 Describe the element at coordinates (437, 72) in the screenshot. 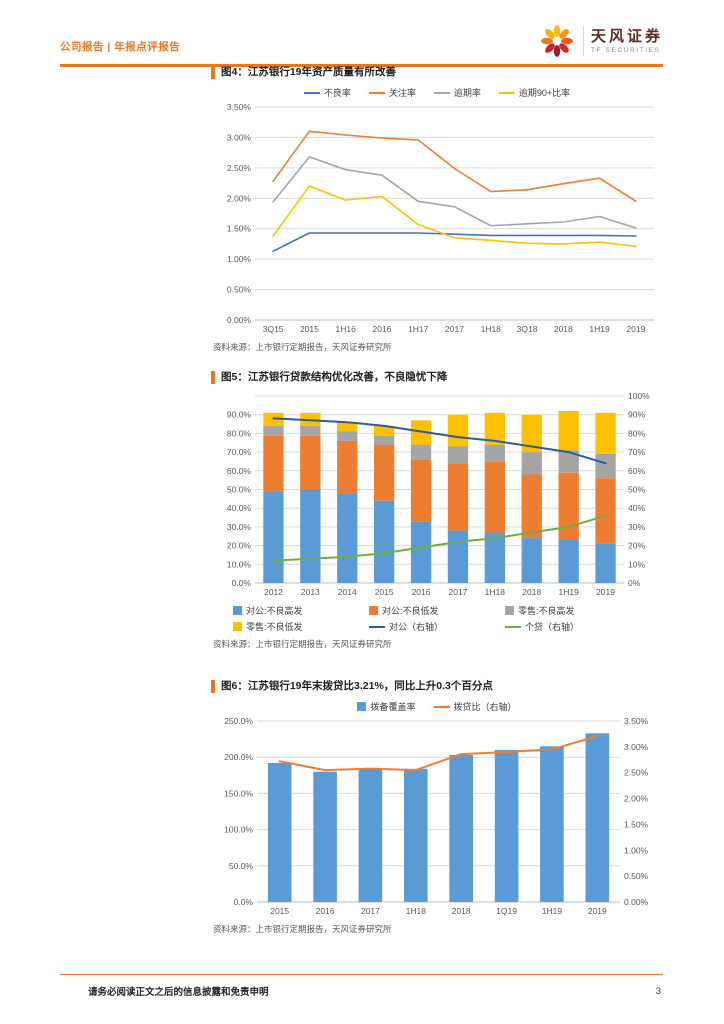

I see `figure-4-title: 图4：江苏银行19年资产质量有所改善` at that location.